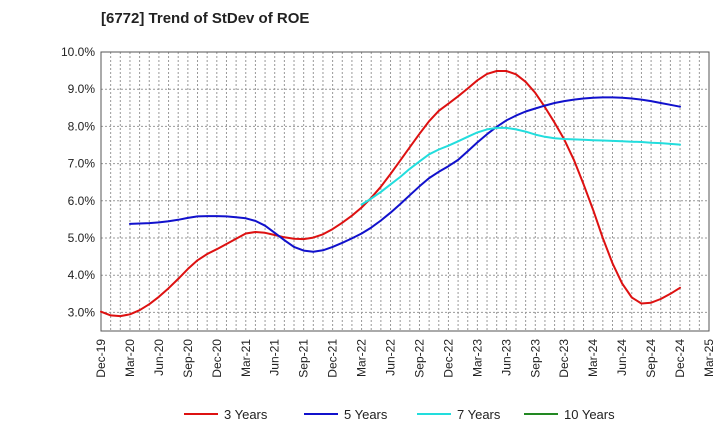 This screenshot has height=440, width=720. Describe the element at coordinates (205, 18) in the screenshot. I see `chart-title: [6772] Trend of StDev of ROE` at that location.